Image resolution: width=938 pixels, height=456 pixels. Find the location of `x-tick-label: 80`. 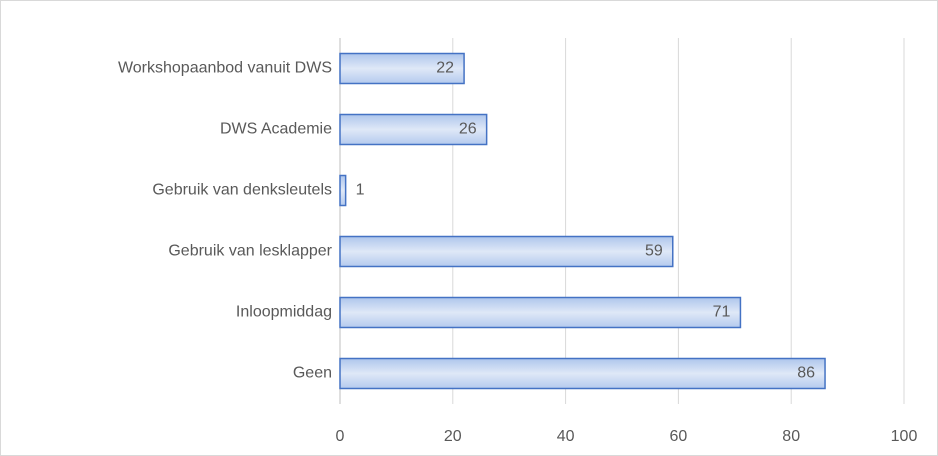

x-tick-label: 80 is located at coordinates (791, 436).